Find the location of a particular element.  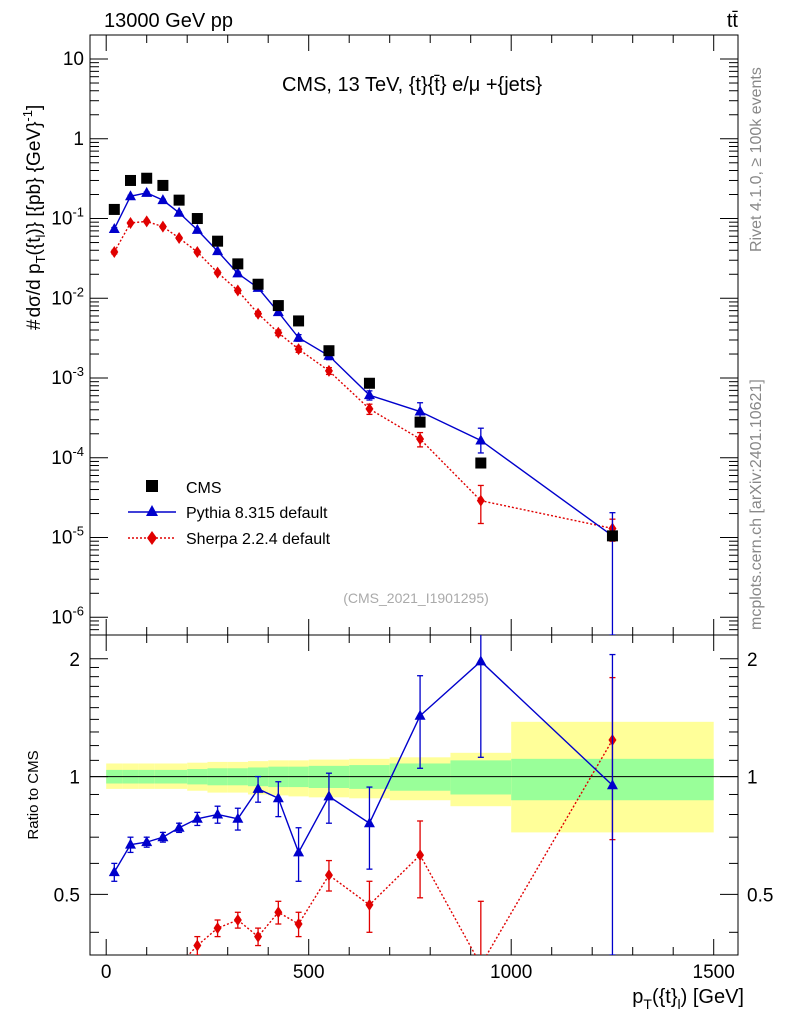

legend-marker-cms is located at coordinates (152, 486).